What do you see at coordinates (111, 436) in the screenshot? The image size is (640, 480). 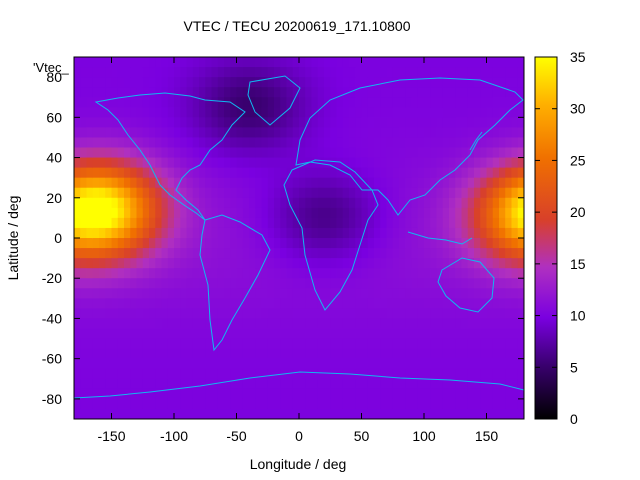 I see `x-tick-label: -150` at bounding box center [111, 436].